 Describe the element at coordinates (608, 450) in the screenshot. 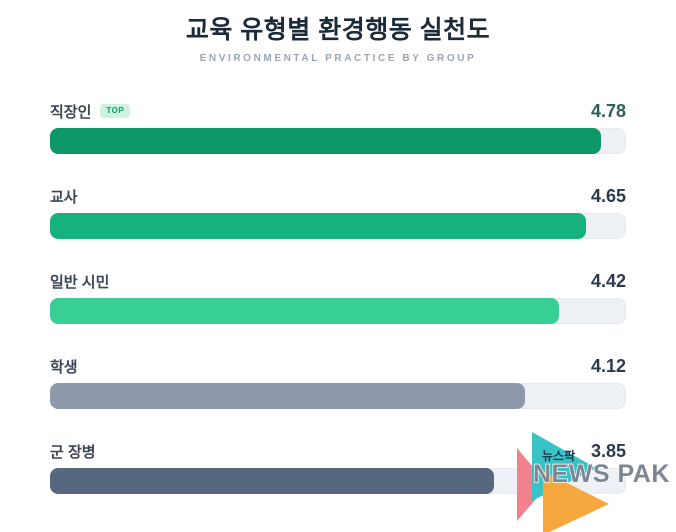

I see `bar-value: 3.85` at that location.